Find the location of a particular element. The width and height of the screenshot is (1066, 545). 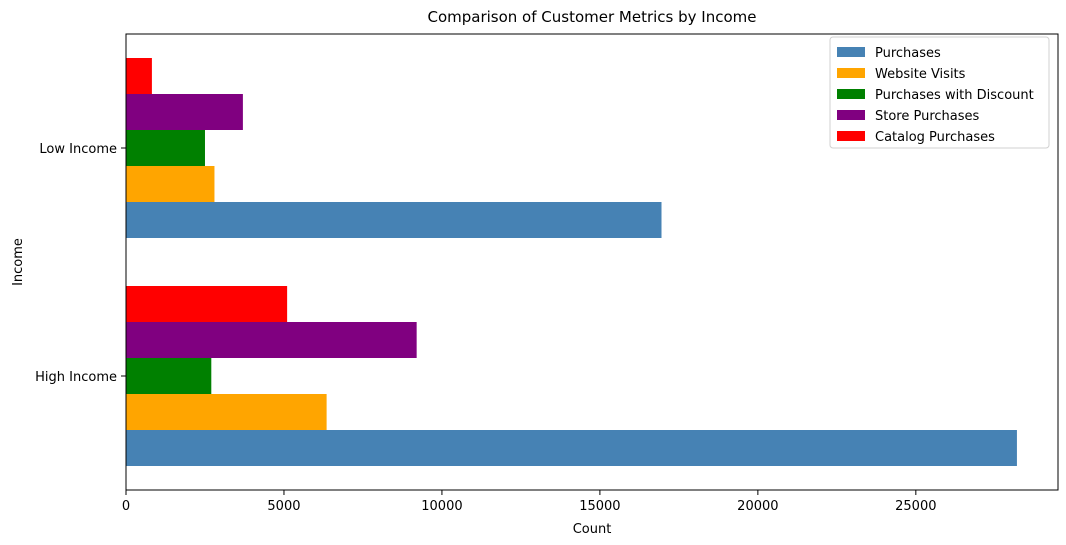

legend-label: Store Purchases is located at coordinates (927, 116).